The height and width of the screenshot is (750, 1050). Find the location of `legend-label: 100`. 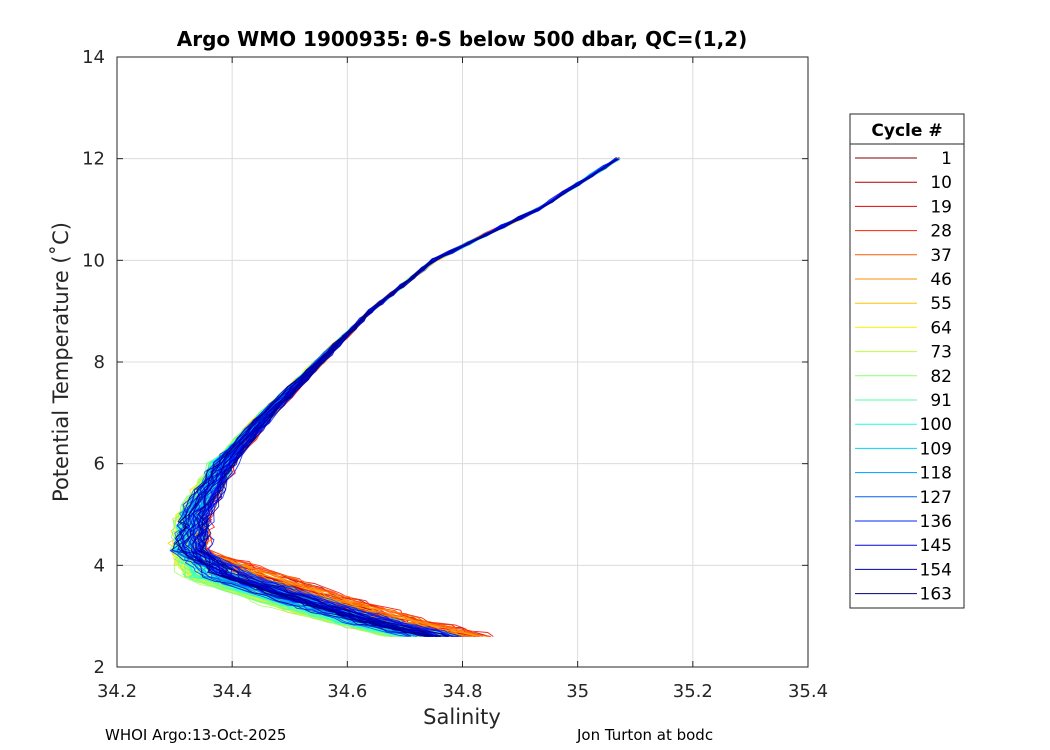

legend-label: 100 is located at coordinates (936, 425).